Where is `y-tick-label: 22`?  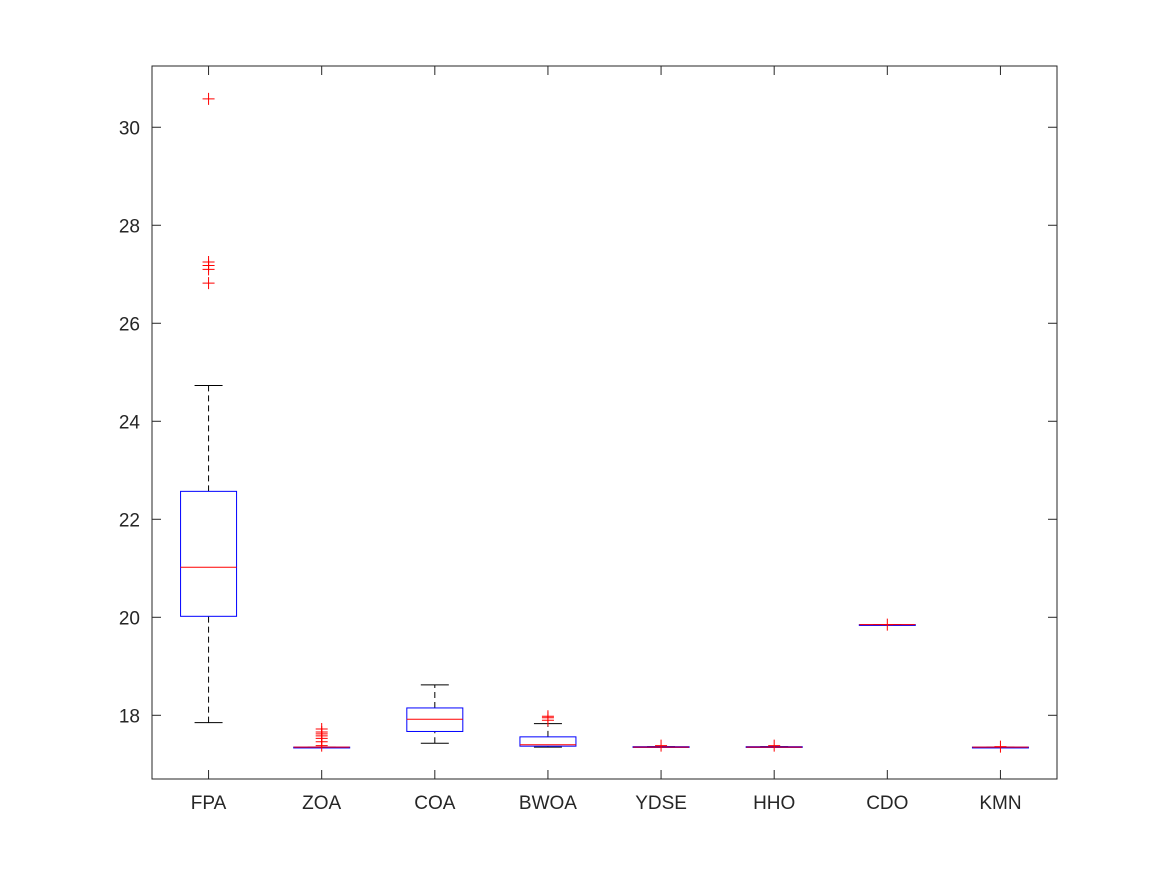 y-tick-label: 22 is located at coordinates (129, 520).